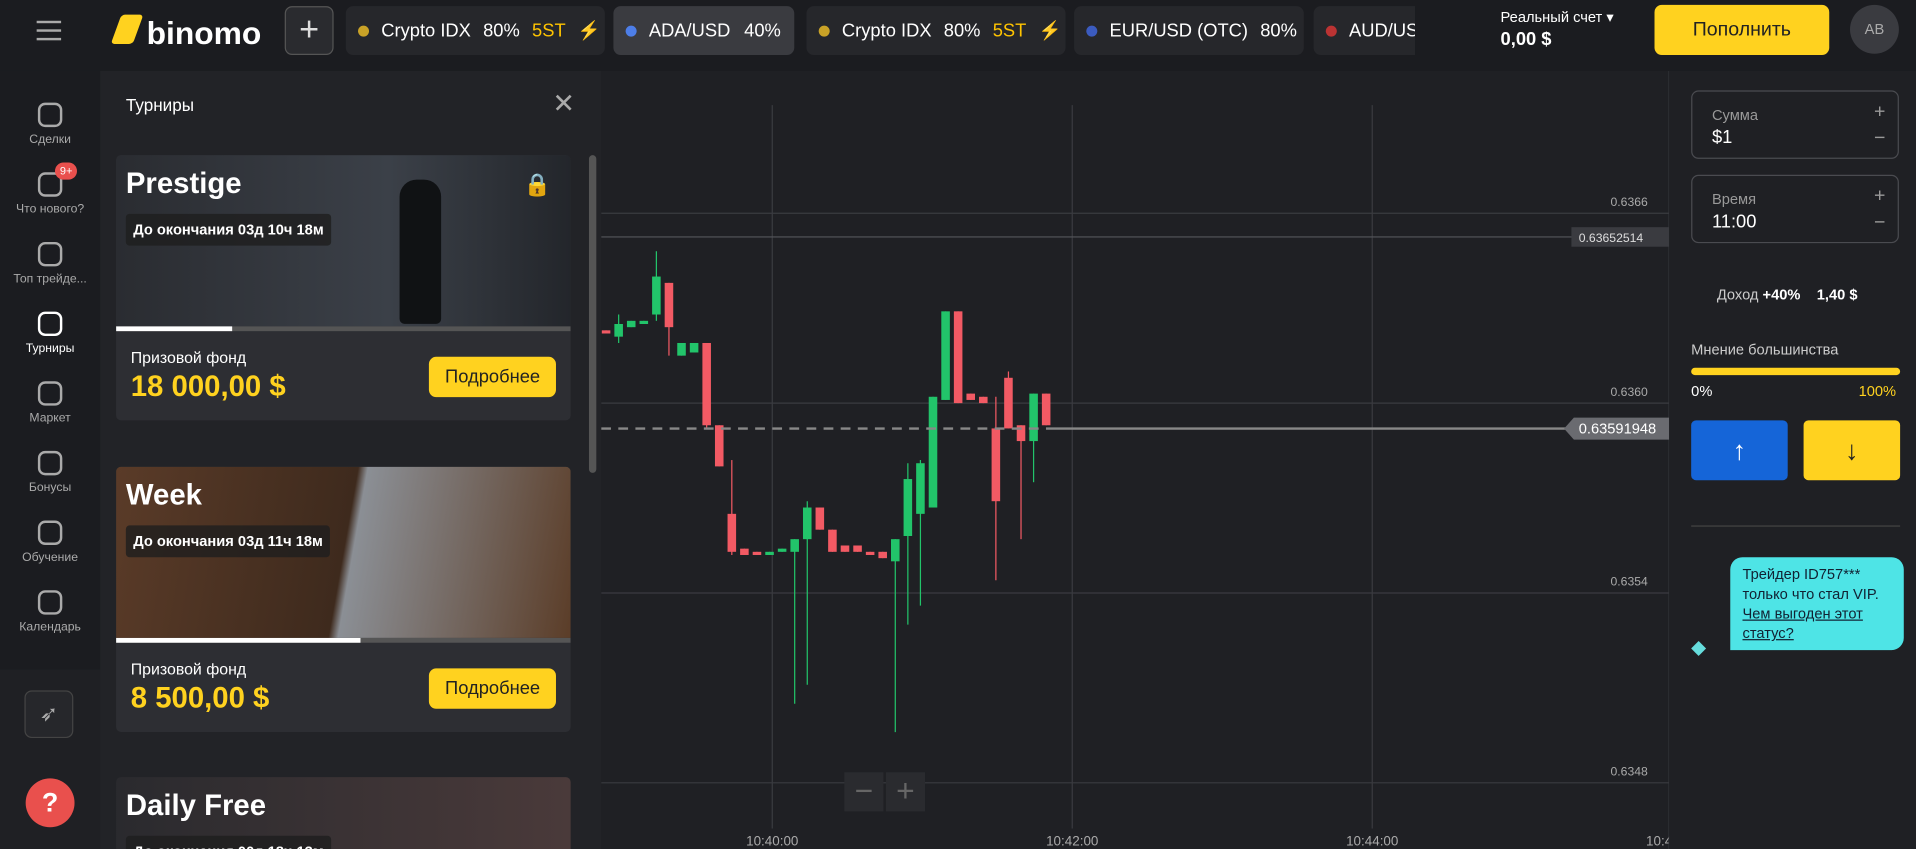  What do you see at coordinates (204, 33) in the screenshot?
I see `logo: binomo` at bounding box center [204, 33].